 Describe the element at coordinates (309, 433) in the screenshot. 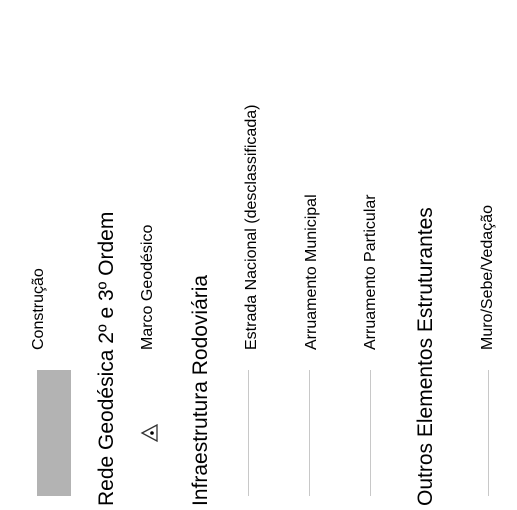

I see `arruamento-municipal-symbol` at that location.